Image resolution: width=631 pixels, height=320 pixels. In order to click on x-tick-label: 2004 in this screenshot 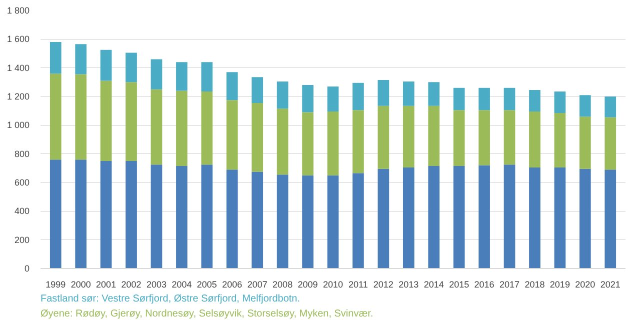, I will do `click(182, 285)`.